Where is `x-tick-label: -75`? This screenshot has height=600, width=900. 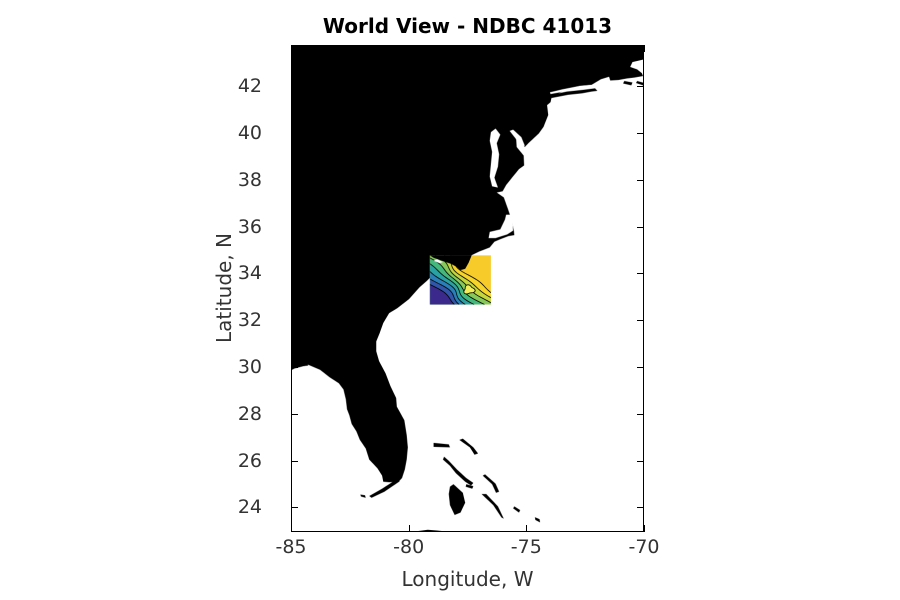
x-tick-label: -75 is located at coordinates (526, 547).